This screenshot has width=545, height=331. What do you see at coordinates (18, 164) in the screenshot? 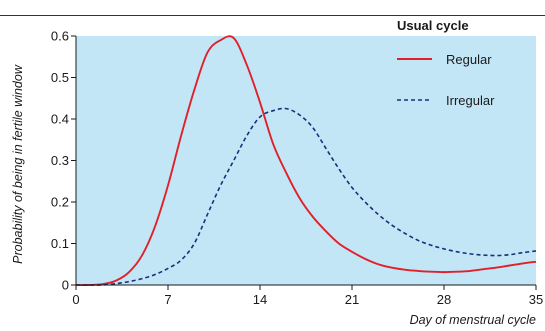
I see `y-axis-title: Probability of being in fertile window` at bounding box center [18, 164].